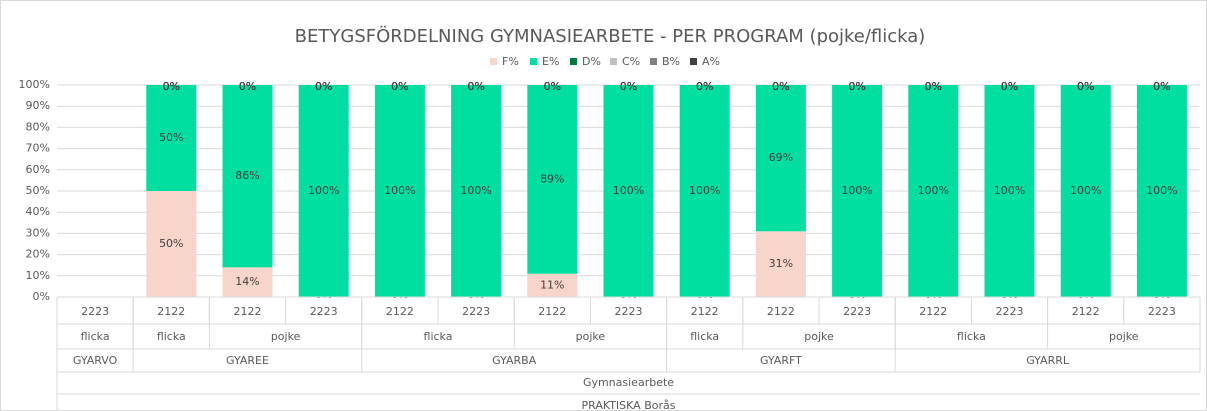 The width and height of the screenshot is (1207, 411). What do you see at coordinates (38, 169) in the screenshot?
I see `y-tick-label: 60%` at bounding box center [38, 169].